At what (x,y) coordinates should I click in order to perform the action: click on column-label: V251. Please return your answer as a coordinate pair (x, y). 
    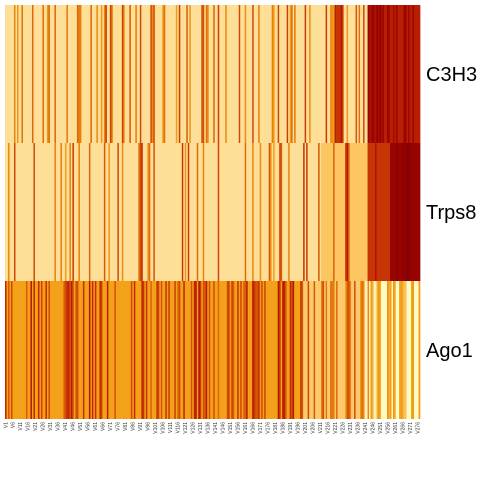
    Looking at the image, I should click on (381, 428).